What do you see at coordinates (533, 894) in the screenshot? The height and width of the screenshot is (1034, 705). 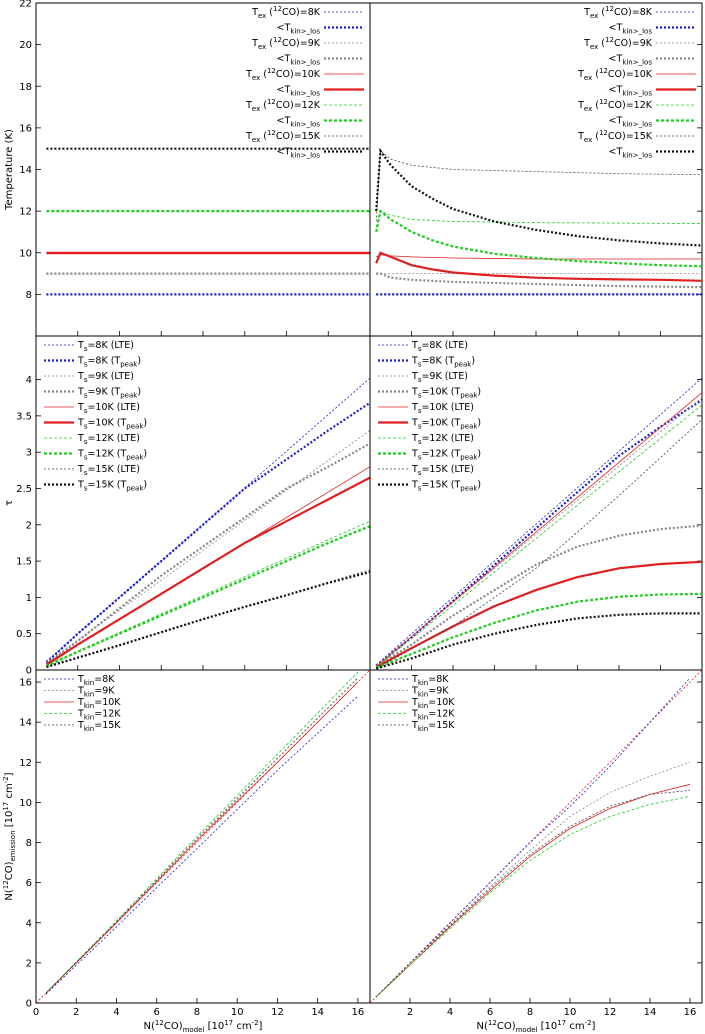 I see `series-line-15k` at bounding box center [533, 894].